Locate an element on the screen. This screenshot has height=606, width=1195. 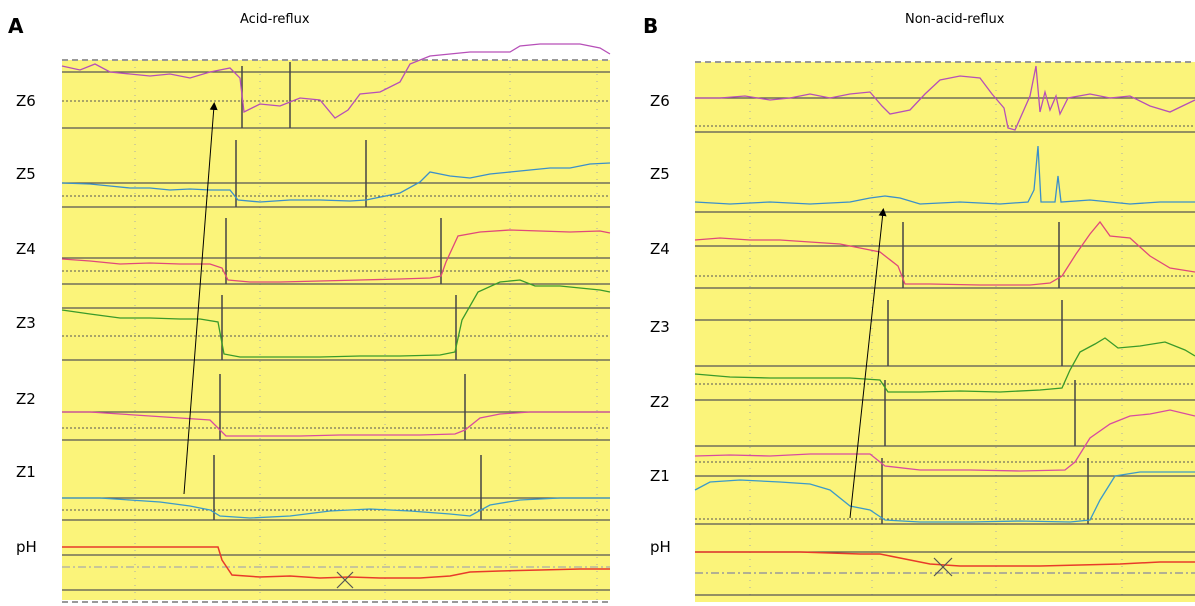
label-a-z4: Z4 is located at coordinates (26, 249).